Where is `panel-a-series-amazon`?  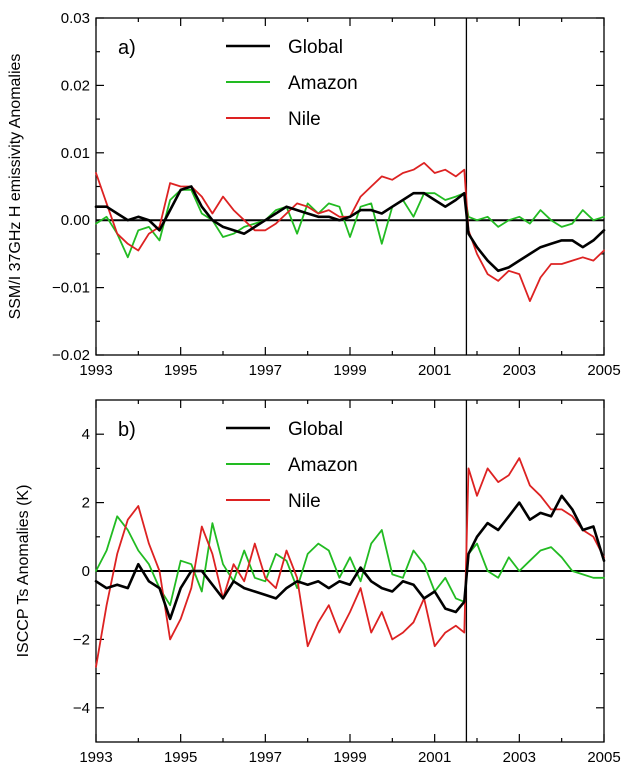
panel-a-series-amazon is located at coordinates (350, 223).